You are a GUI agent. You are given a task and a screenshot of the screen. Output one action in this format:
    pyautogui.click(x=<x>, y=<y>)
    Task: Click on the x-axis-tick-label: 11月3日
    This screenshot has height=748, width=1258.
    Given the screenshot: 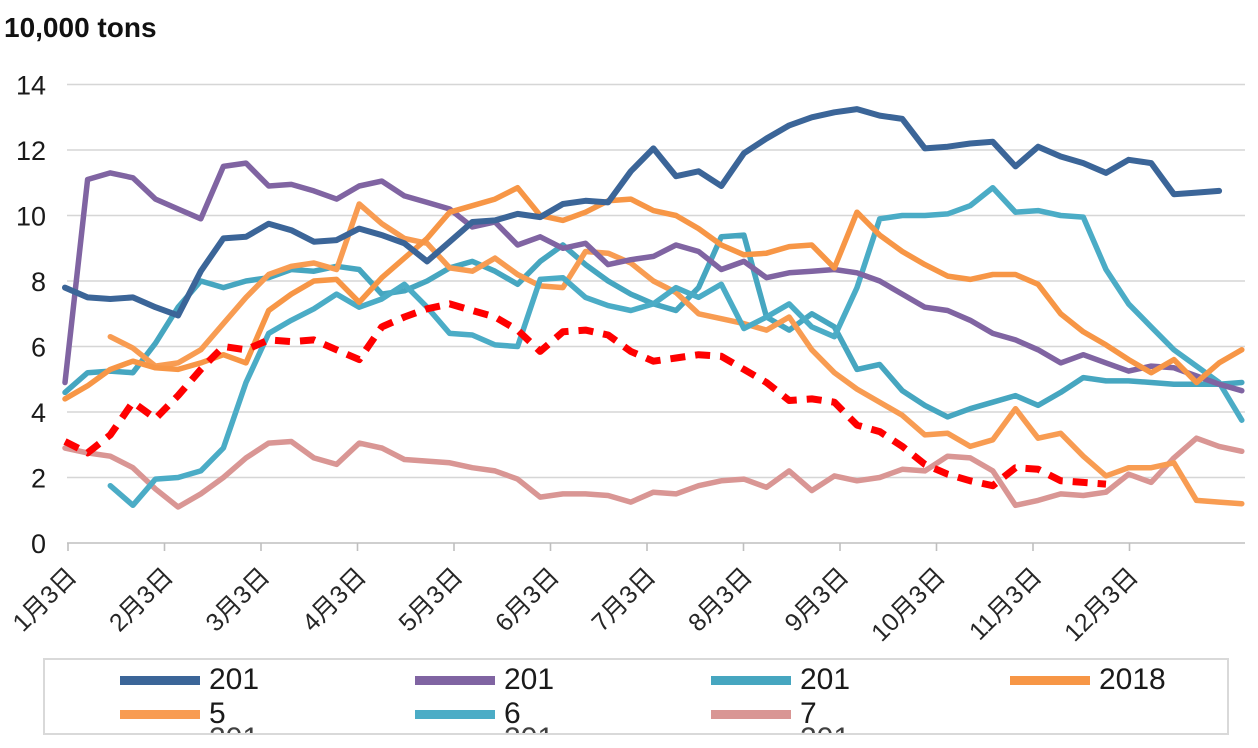 What is the action you would take?
    pyautogui.click(x=1005, y=603)
    